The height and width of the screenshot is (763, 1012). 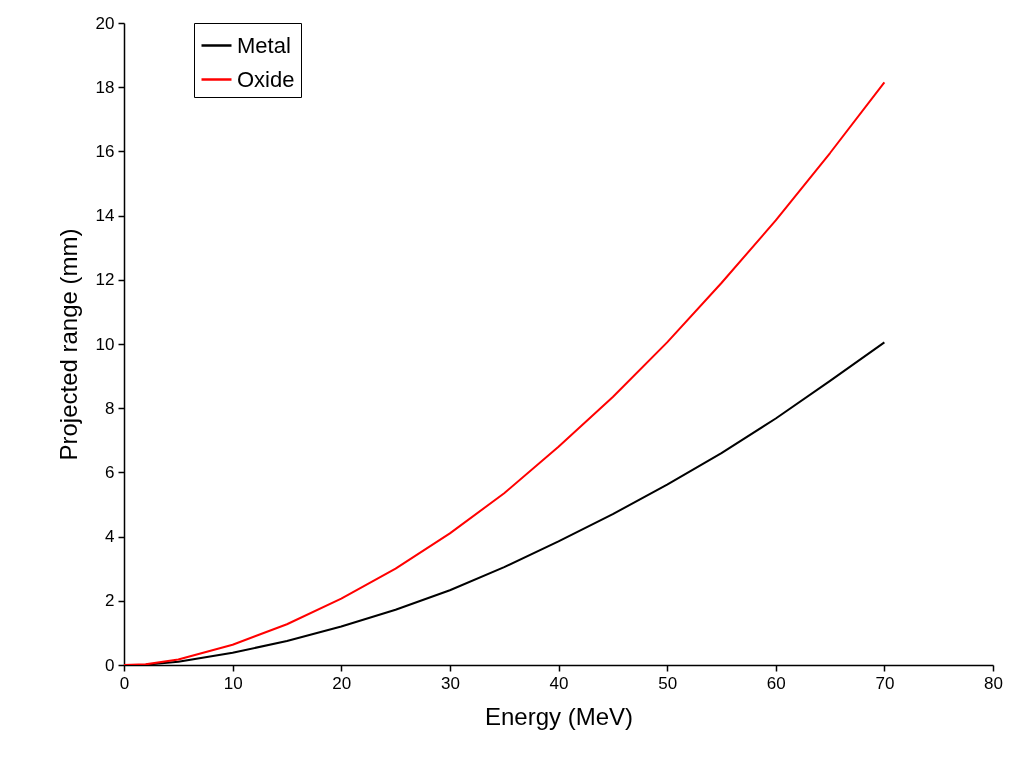 What do you see at coordinates (559, 716) in the screenshot?
I see `x-axis-title: Energy (MeV)` at bounding box center [559, 716].